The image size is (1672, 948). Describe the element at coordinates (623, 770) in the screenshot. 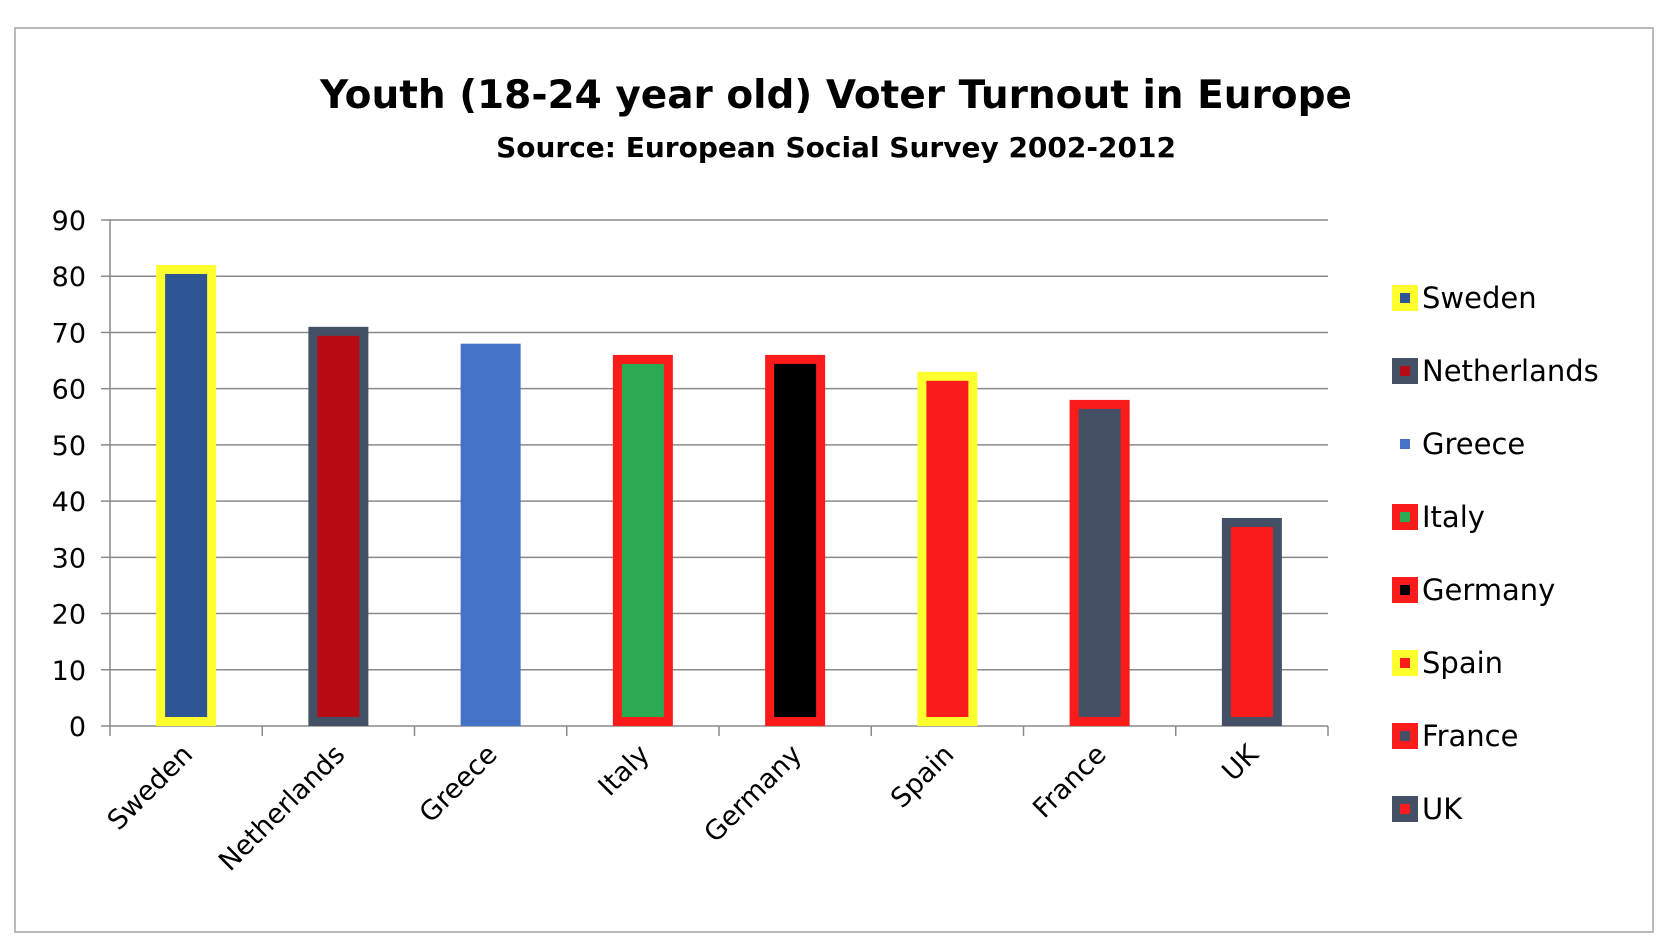

I see `x-tick-label: Italy` at that location.